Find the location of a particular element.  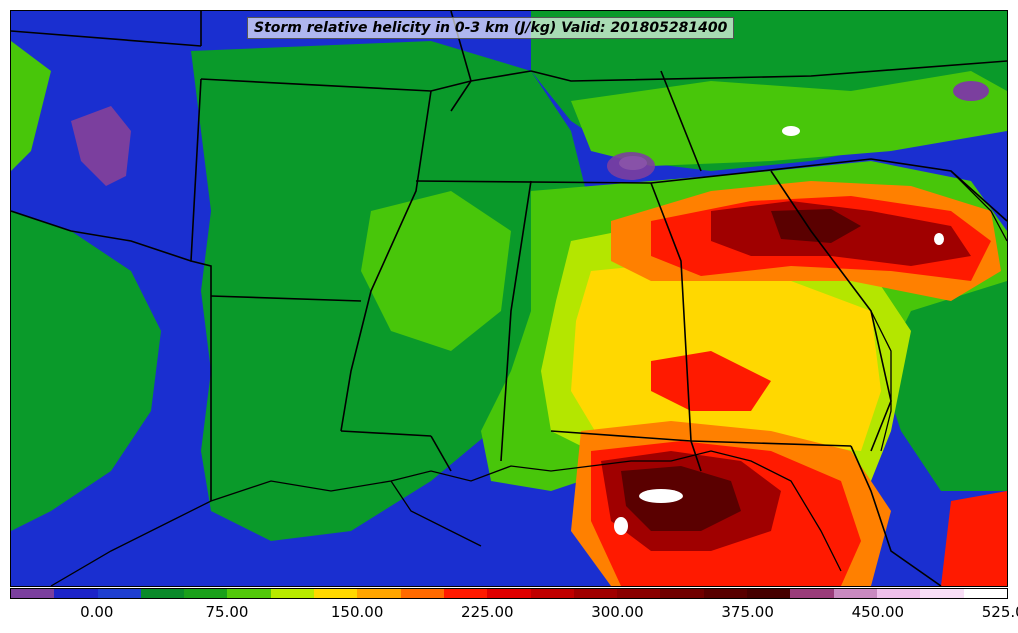

field-red-east is located at coordinates (974, 538).